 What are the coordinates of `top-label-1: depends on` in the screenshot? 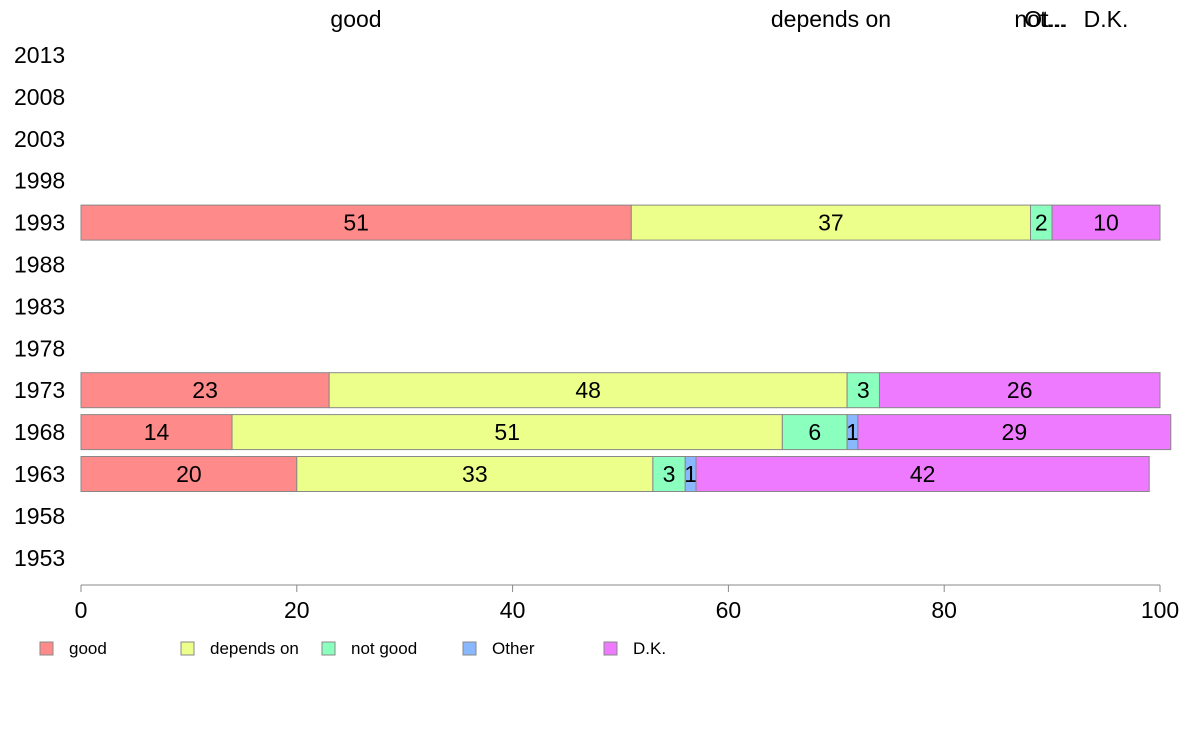 It's located at (831, 19).